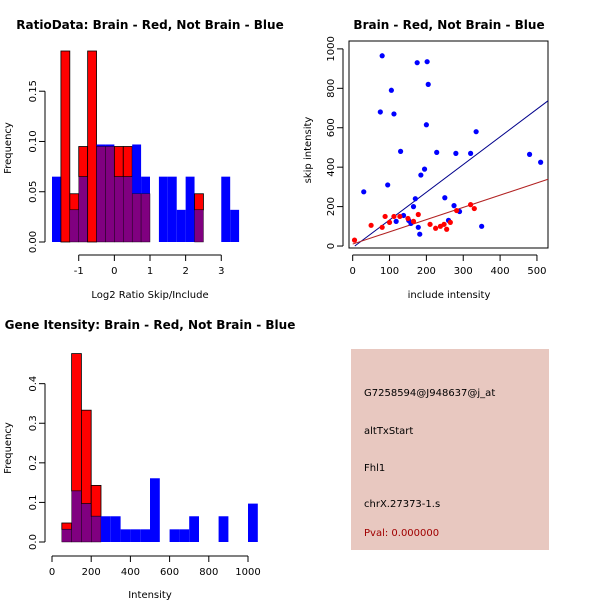 The width and height of the screenshot is (600, 600). What do you see at coordinates (331, 88) in the screenshot?
I see `scatter-y-tick-label: 800` at bounding box center [331, 88].